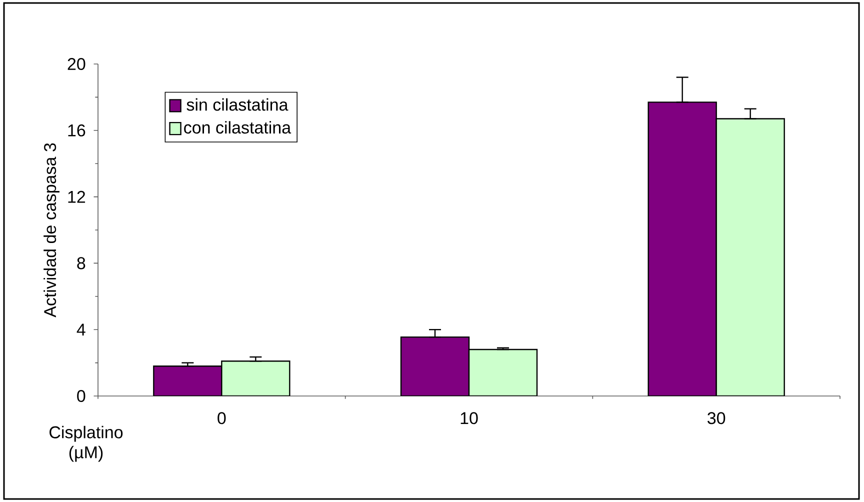 Image resolution: width=864 pixels, height=502 pixels. Describe the element at coordinates (237, 104) in the screenshot. I see `legend-label: sin cilastatina` at that location.